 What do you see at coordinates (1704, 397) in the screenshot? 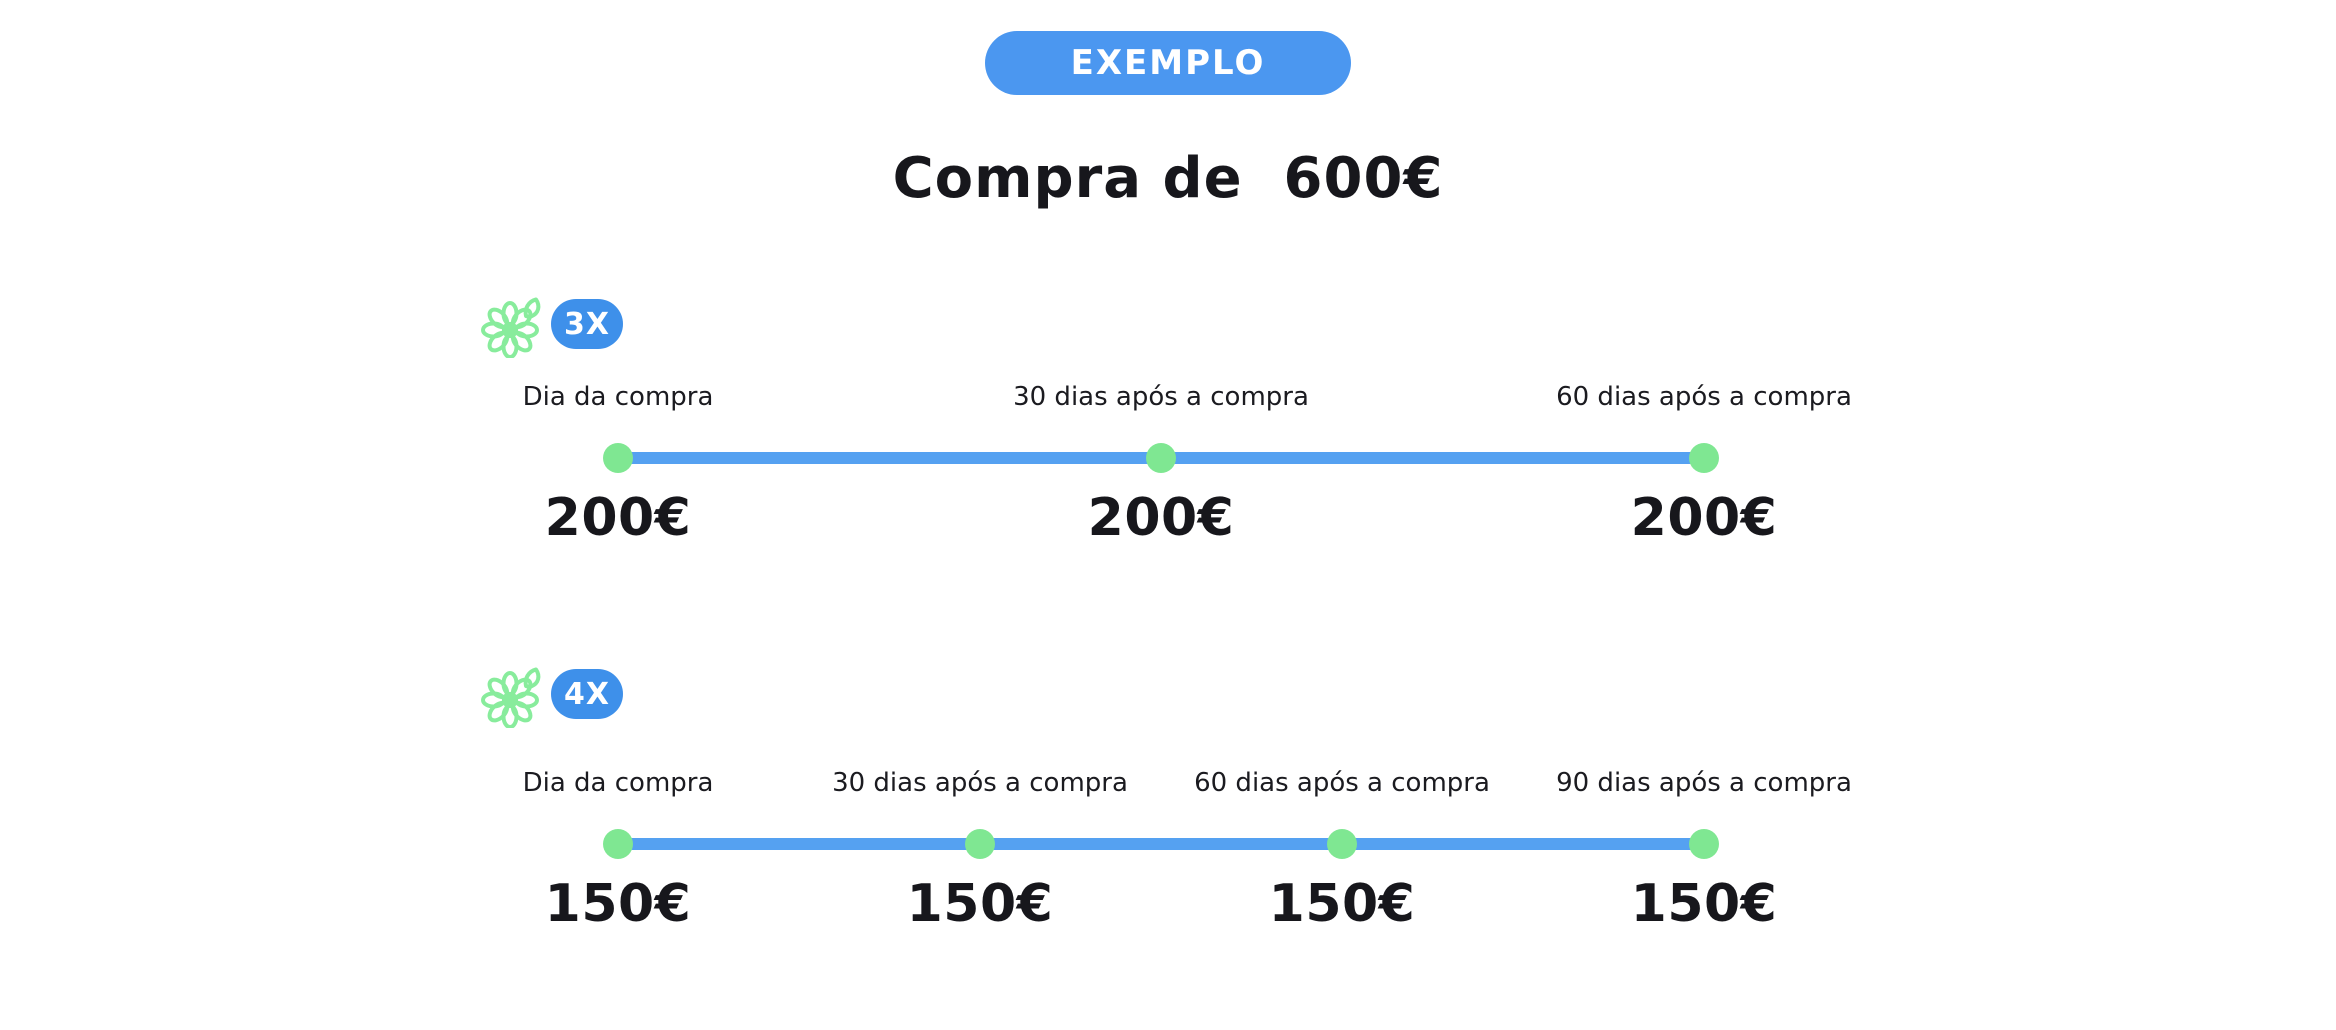
I see `timeline-3x-stop-3-label: 60 dias após a compra` at bounding box center [1704, 397].